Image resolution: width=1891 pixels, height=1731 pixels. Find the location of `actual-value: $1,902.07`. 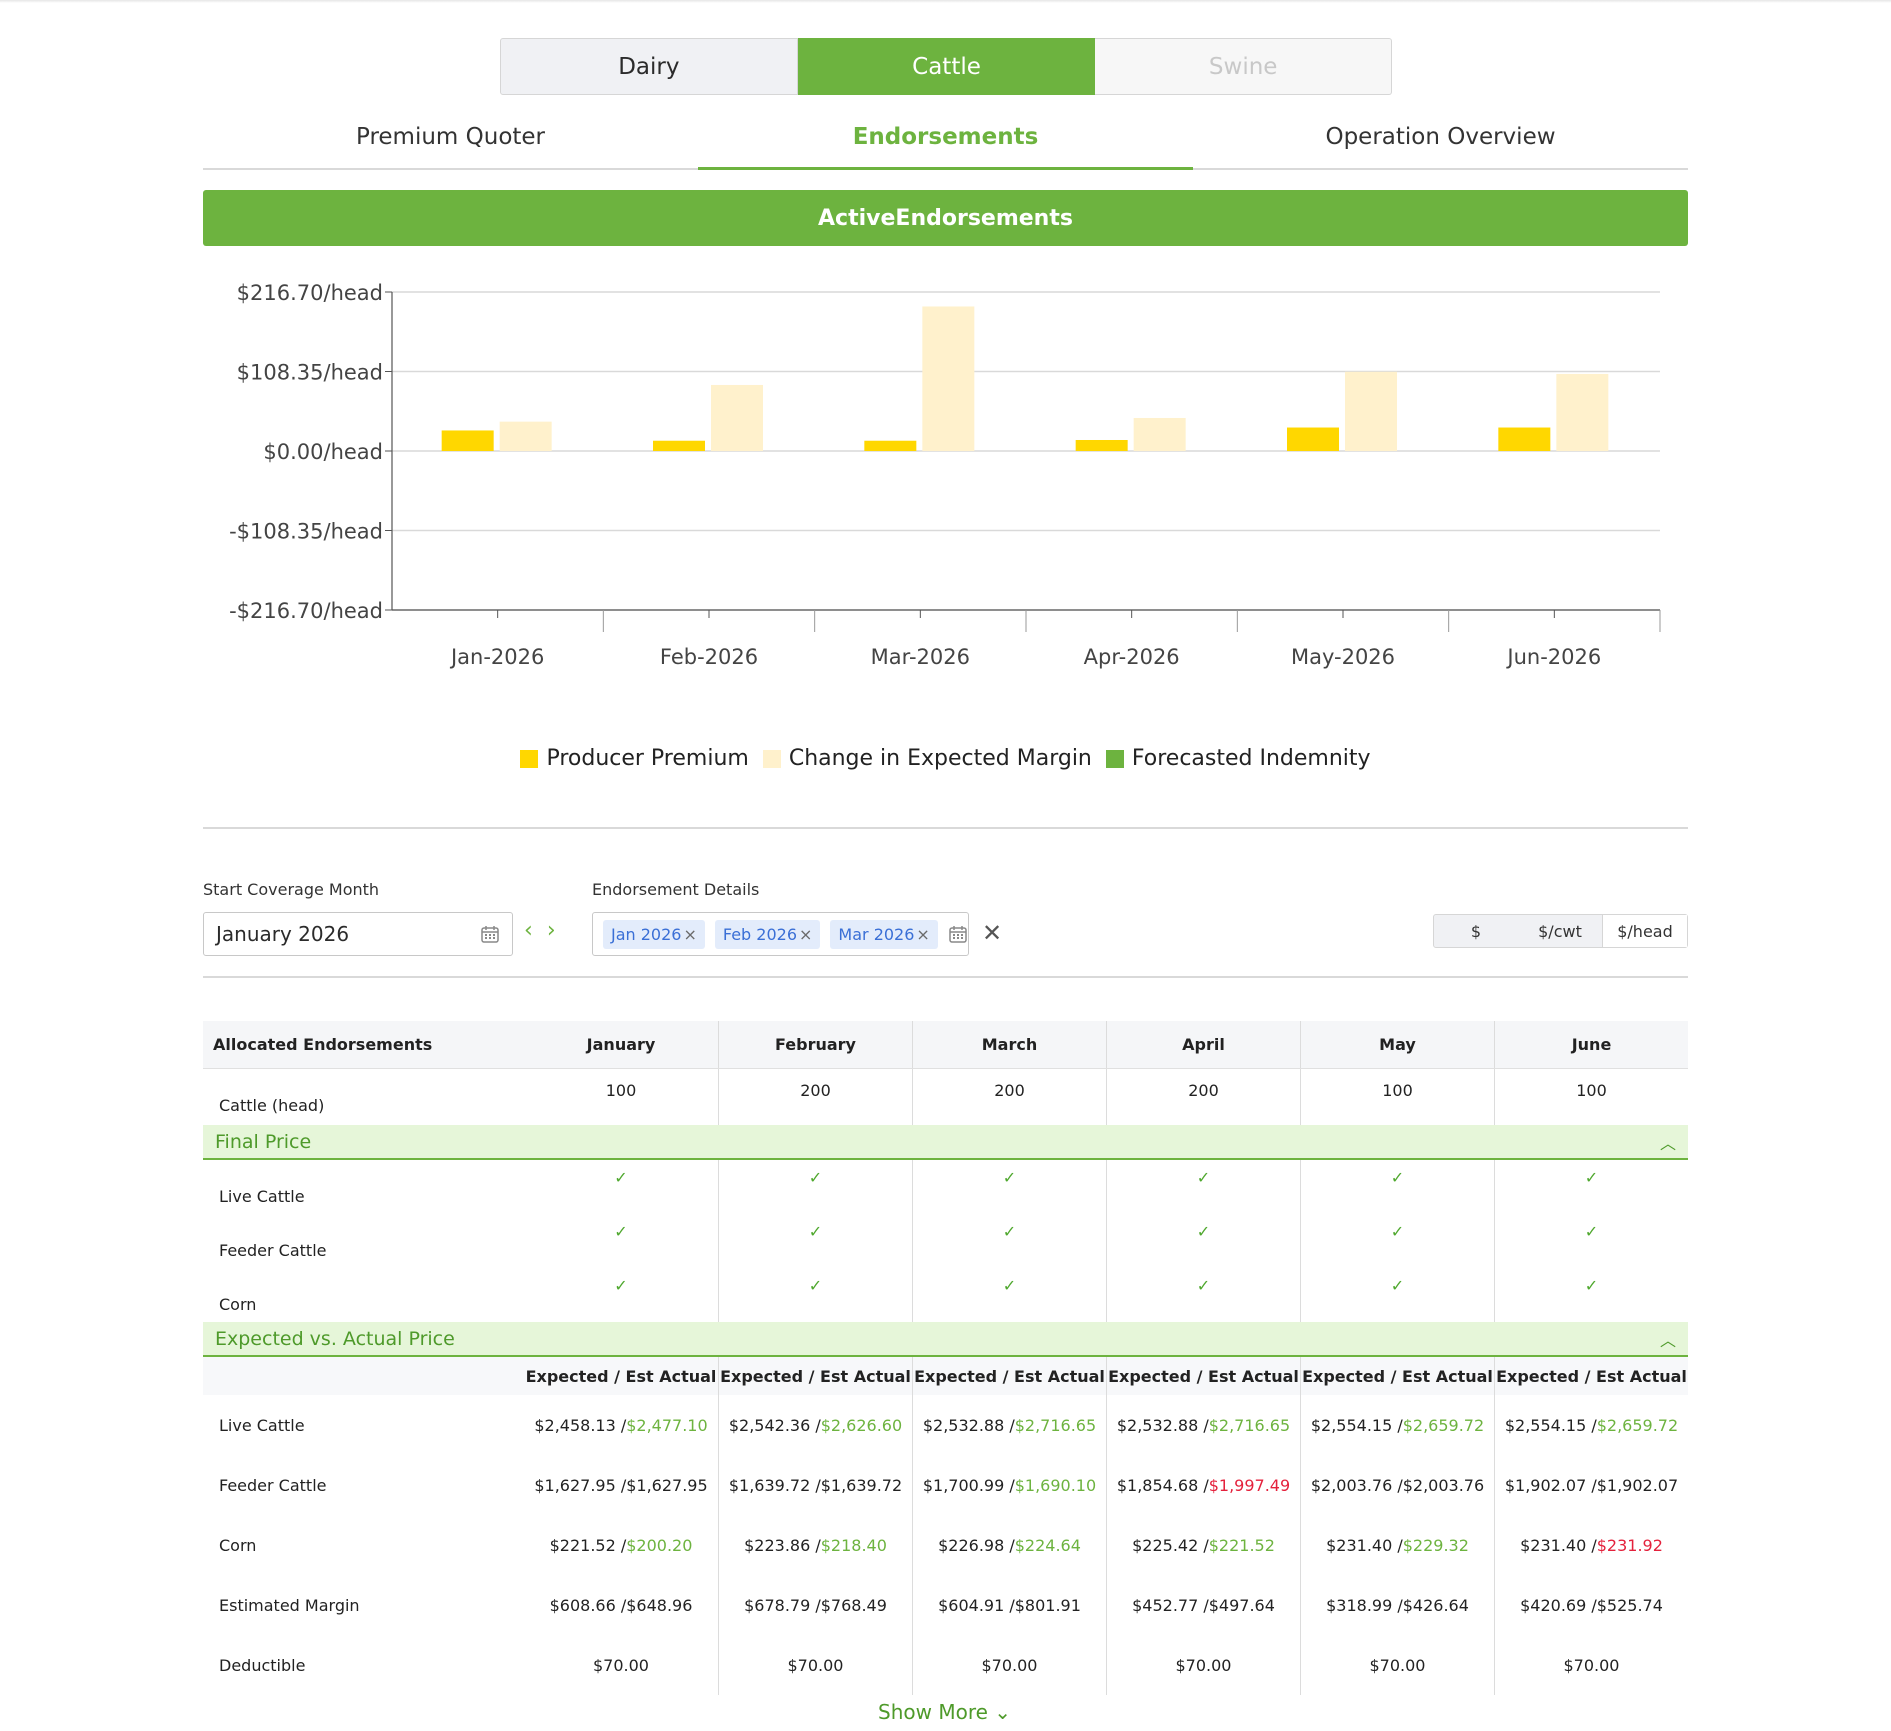

actual-value: $1,902.07 is located at coordinates (1637, 1485).